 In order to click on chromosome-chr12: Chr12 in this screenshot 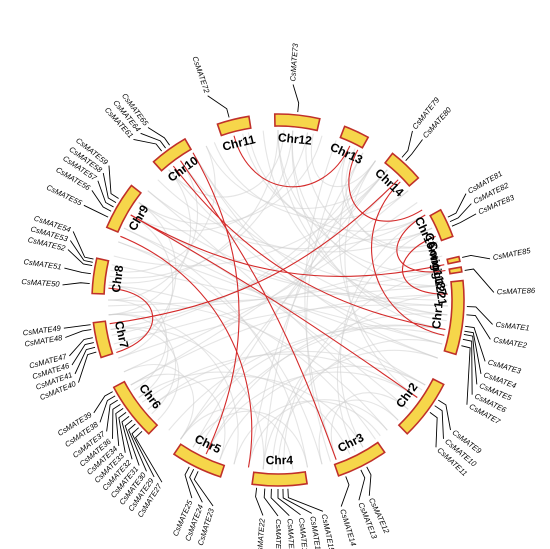, I will do `click(297, 130)`.